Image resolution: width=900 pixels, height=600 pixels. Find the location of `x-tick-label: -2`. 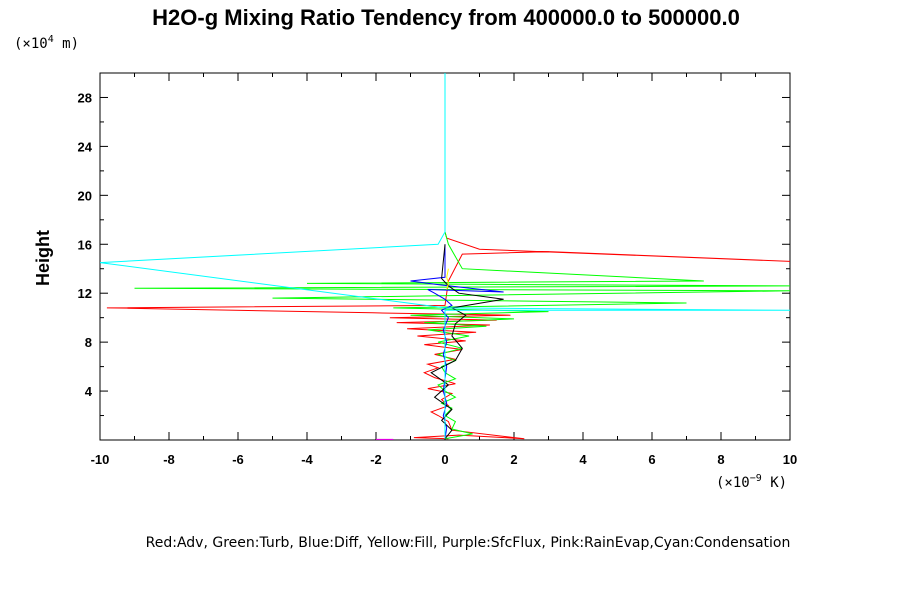

x-tick-label: -2 is located at coordinates (376, 459).